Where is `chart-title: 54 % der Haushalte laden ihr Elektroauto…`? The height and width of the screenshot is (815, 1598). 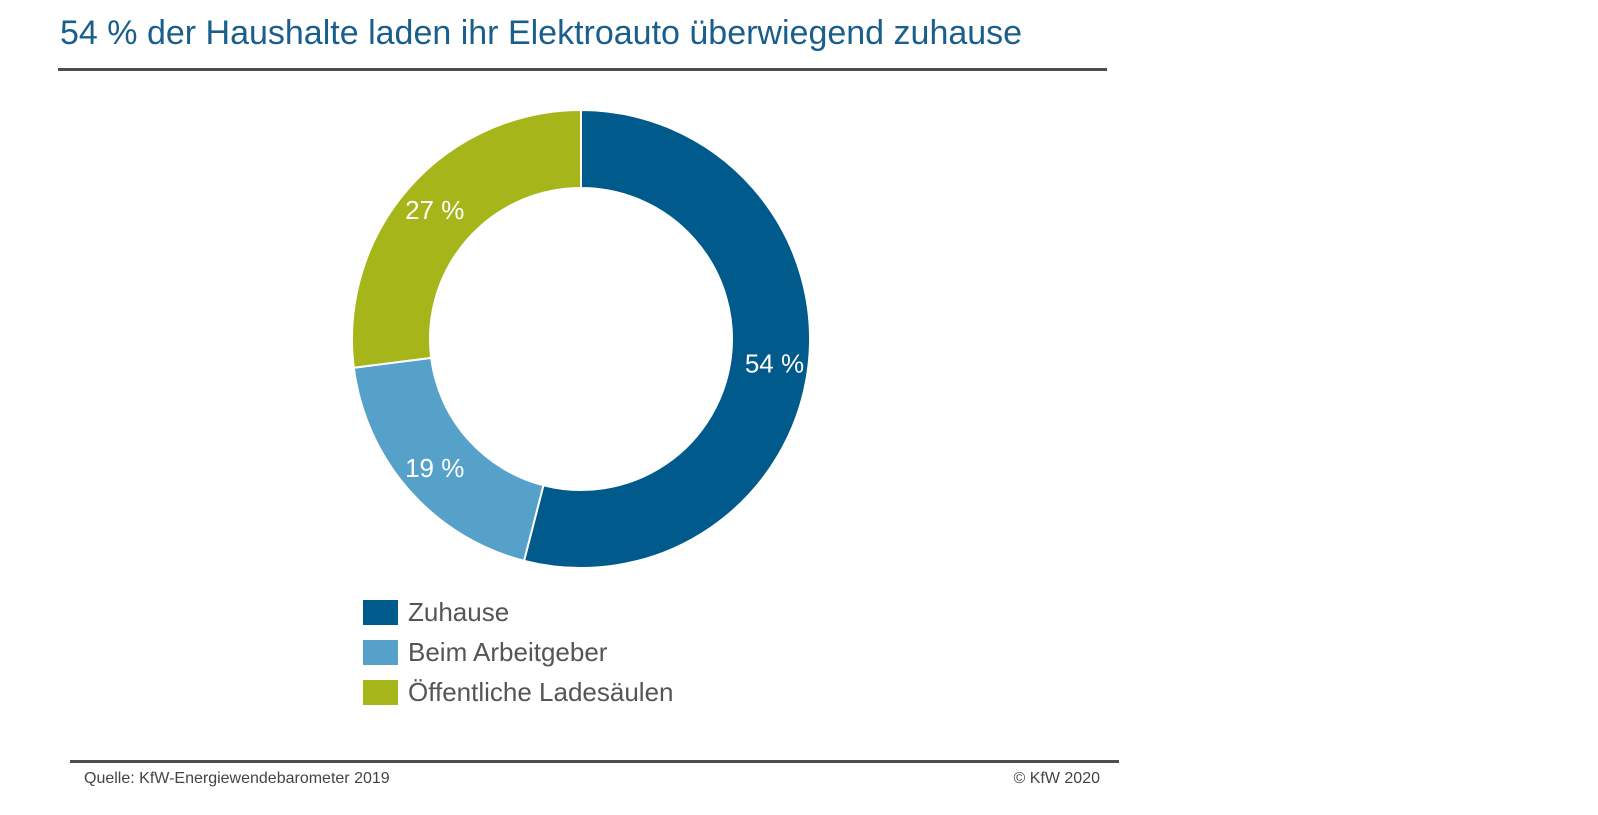 chart-title: 54 % der Haushalte laden ihr Elektroauto… is located at coordinates (541, 33).